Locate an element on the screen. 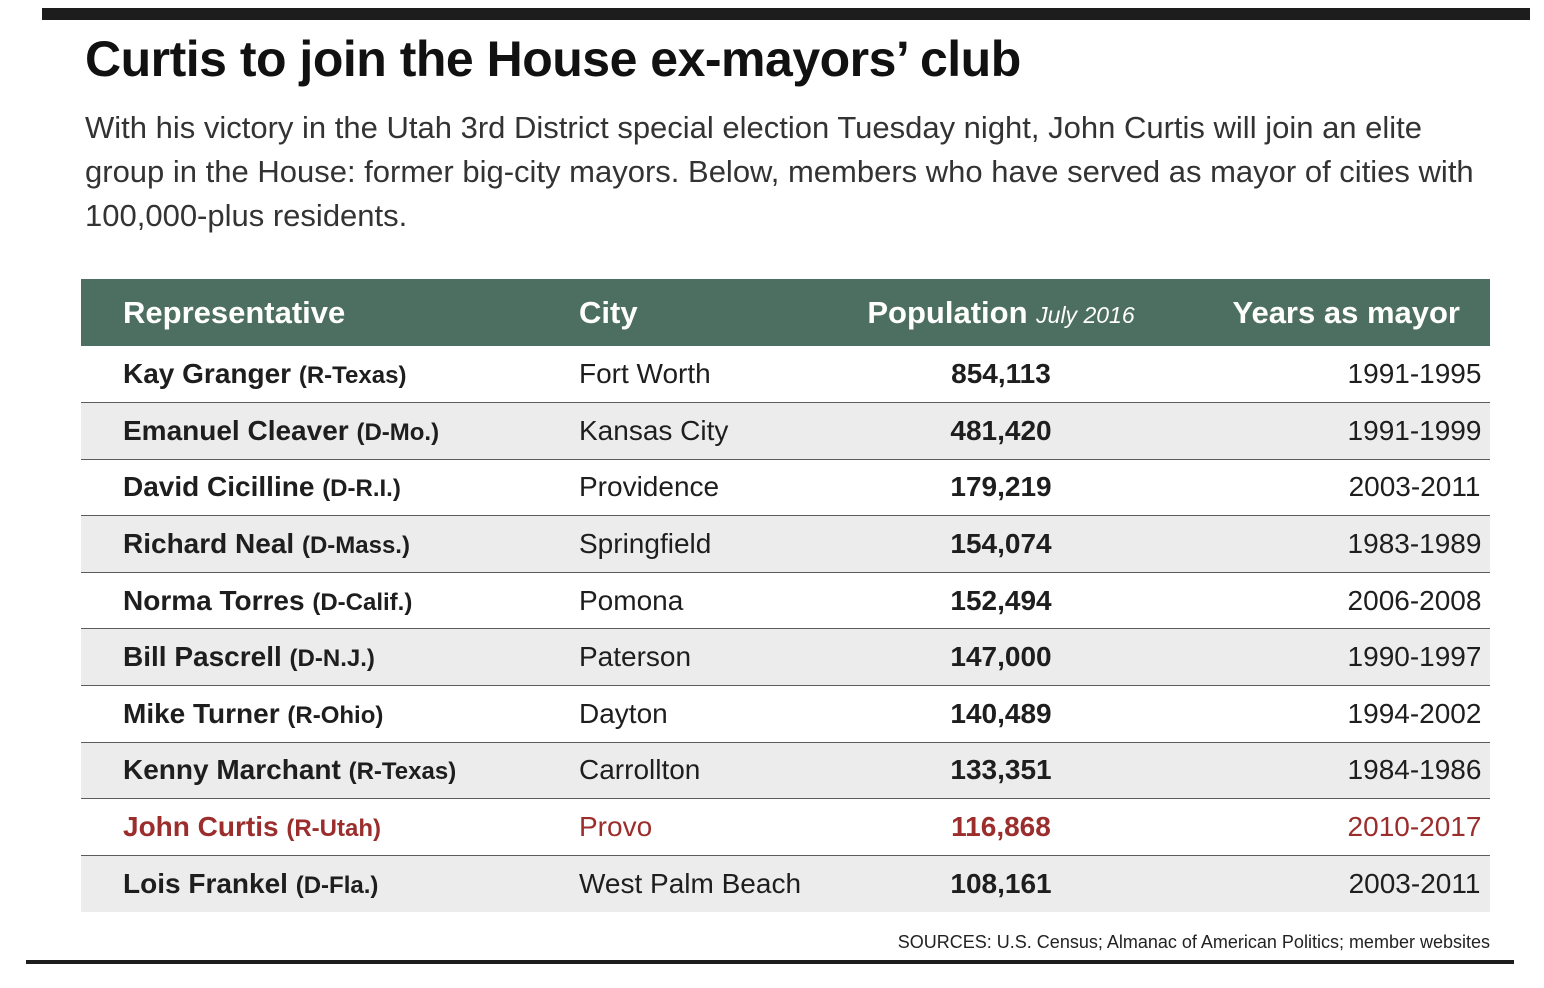  city-cell: Carrollton is located at coordinates (701, 770).